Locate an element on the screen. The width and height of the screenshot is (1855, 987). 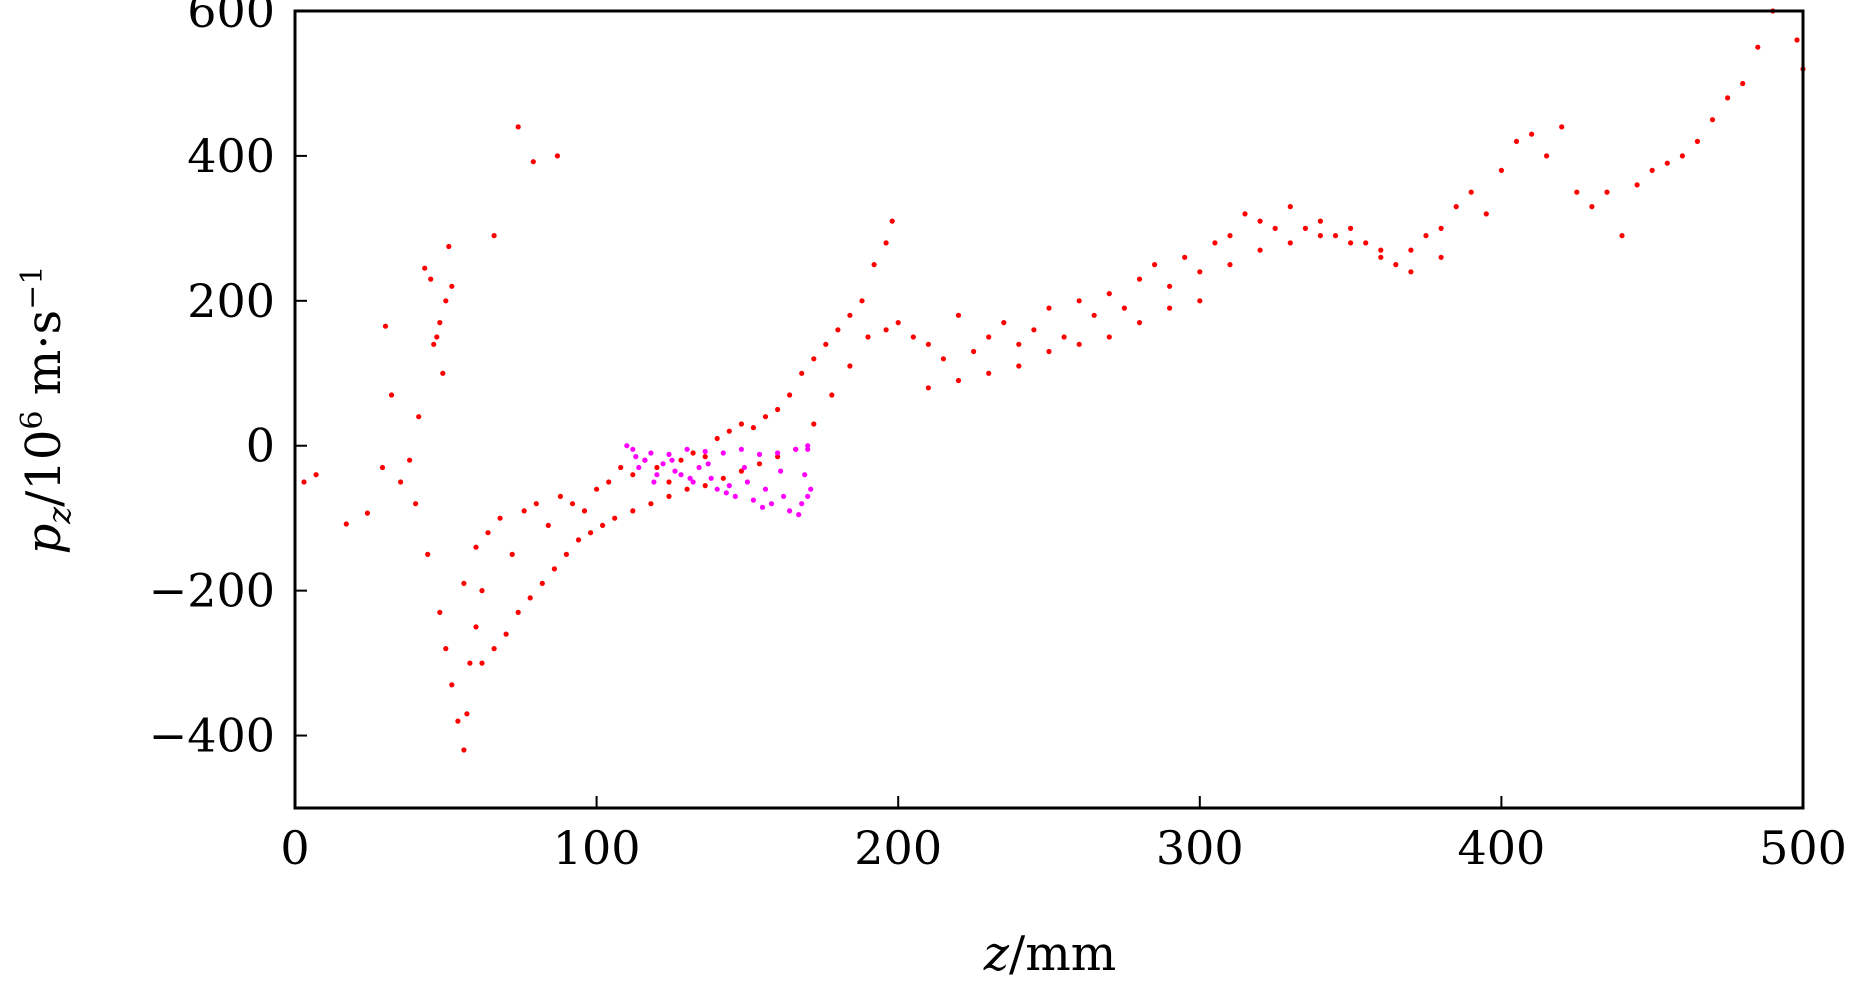
x-tick-label-3: 300 is located at coordinates (1200, 848).